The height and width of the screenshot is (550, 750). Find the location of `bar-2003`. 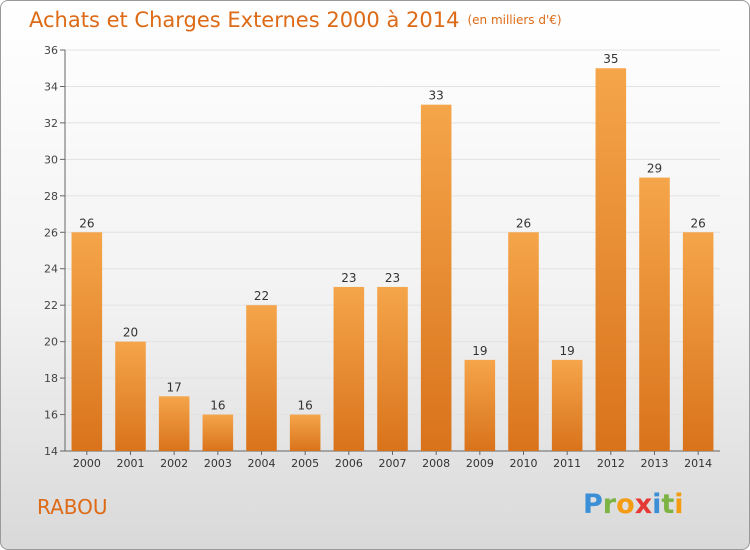

bar-2003 is located at coordinates (218, 432).